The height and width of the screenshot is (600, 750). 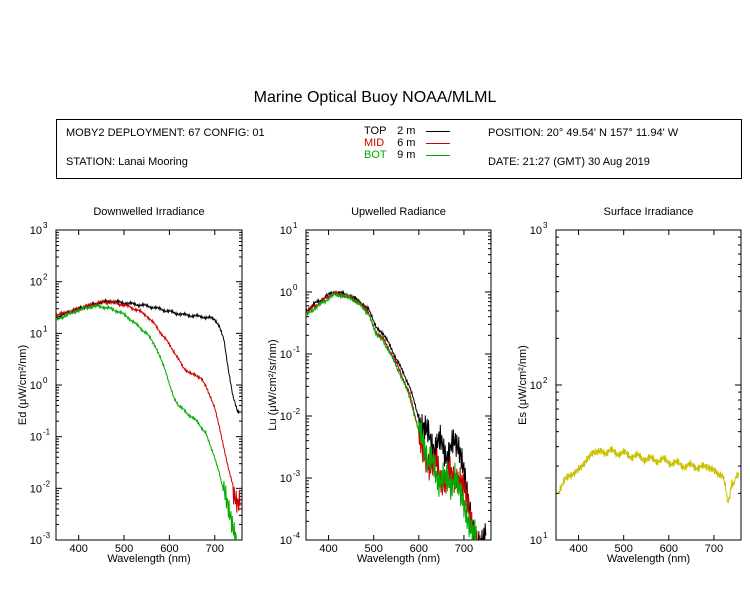 What do you see at coordinates (400, 143) in the screenshot?
I see `depth-value: 6` at bounding box center [400, 143].